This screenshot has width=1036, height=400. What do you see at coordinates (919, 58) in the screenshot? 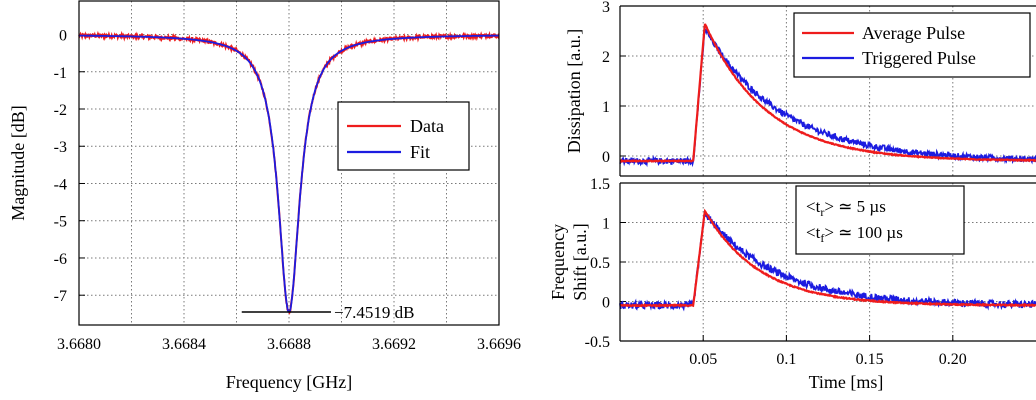
I see `legend-label-triggered-pulse: Triggered Pulse` at bounding box center [919, 58].